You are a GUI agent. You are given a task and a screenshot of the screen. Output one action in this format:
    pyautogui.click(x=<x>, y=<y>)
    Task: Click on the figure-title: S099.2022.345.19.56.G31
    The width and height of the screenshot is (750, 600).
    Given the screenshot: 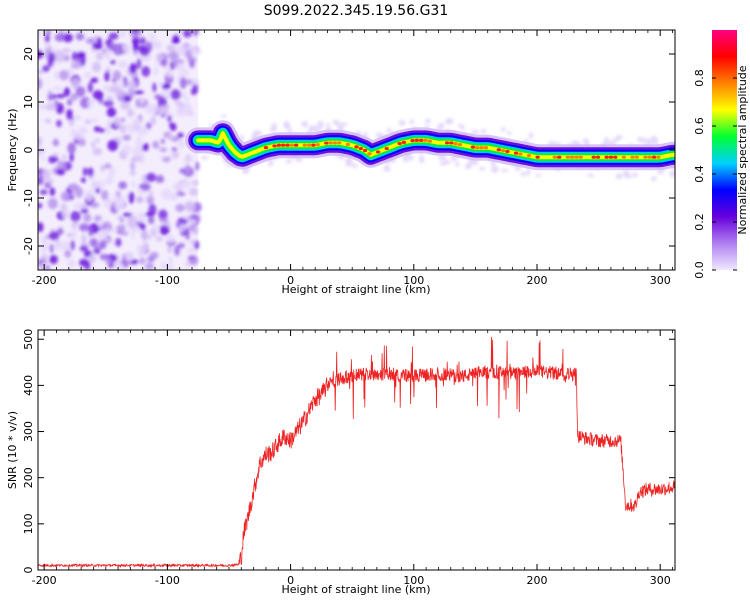 What is the action you would take?
    pyautogui.click(x=356, y=11)
    